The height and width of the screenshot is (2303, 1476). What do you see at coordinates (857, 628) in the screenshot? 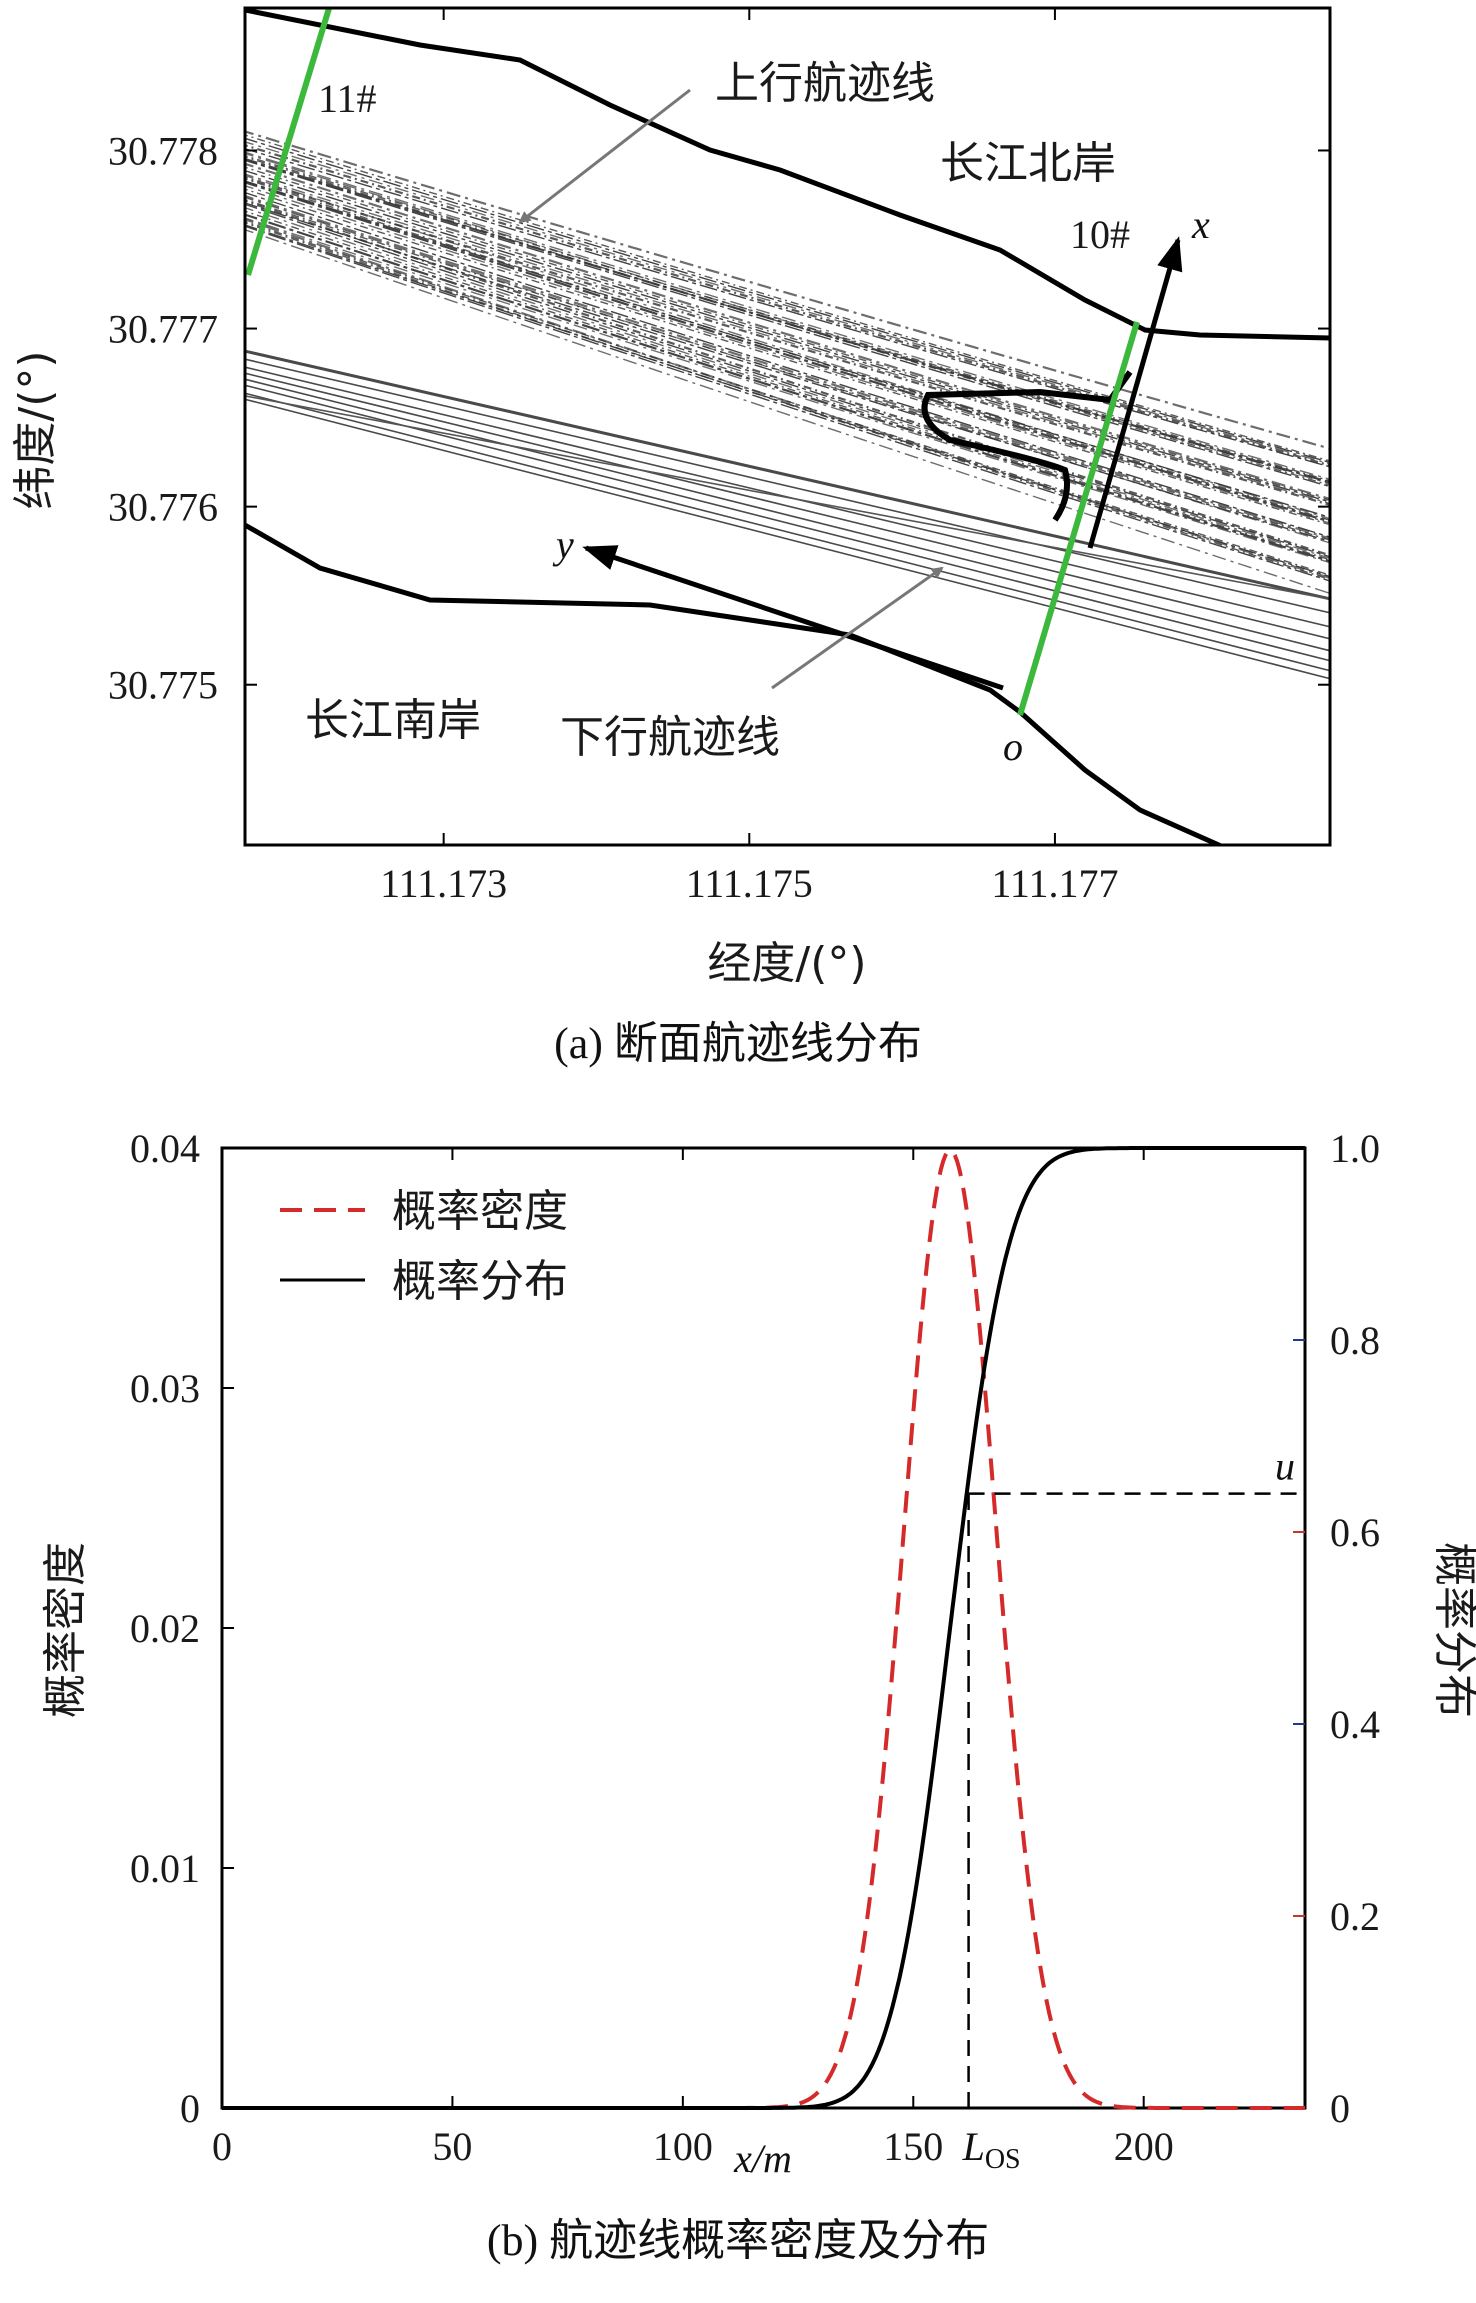
I see `downstream-pointer` at bounding box center [857, 628].